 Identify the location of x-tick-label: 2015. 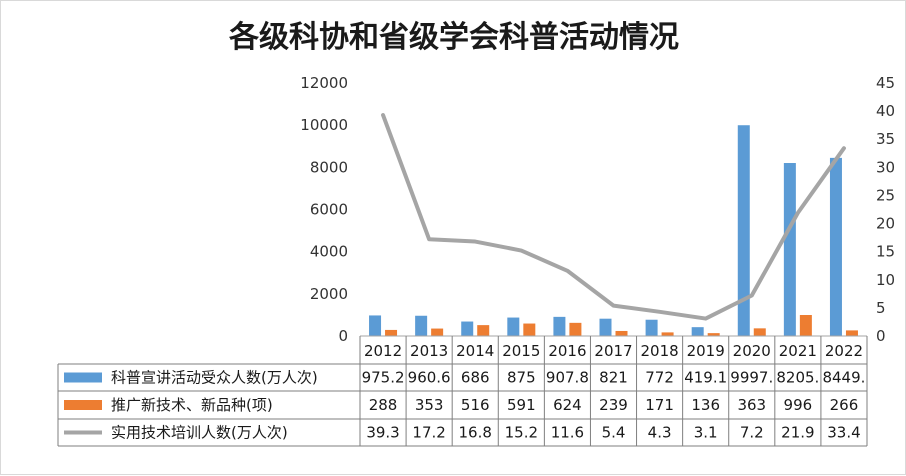
(521, 351).